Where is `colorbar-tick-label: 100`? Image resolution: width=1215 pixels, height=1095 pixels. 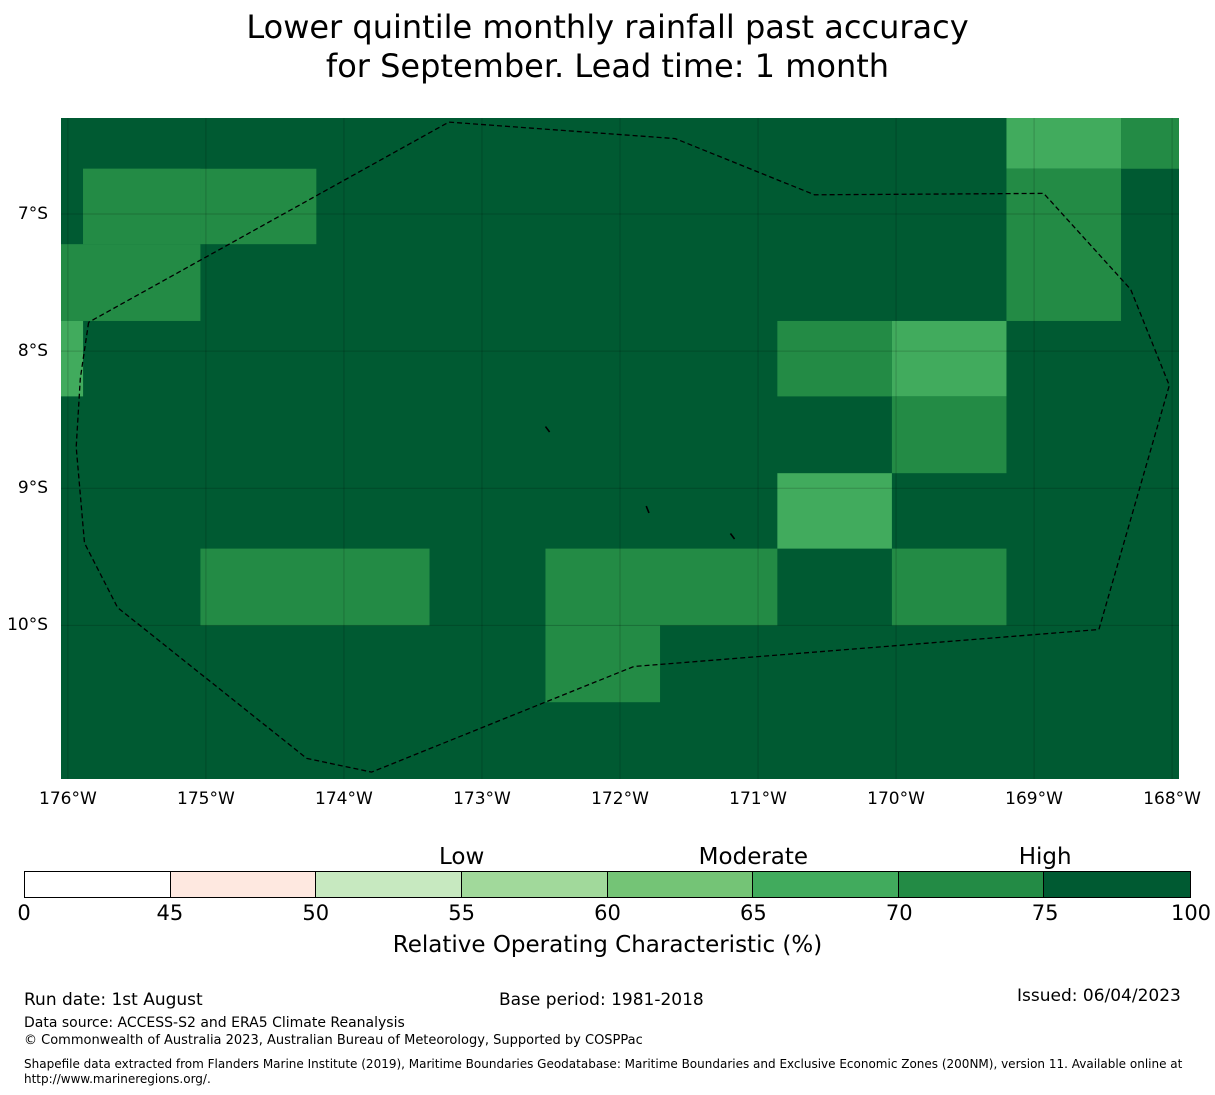
colorbar-tick-label: 100 is located at coordinates (1191, 913).